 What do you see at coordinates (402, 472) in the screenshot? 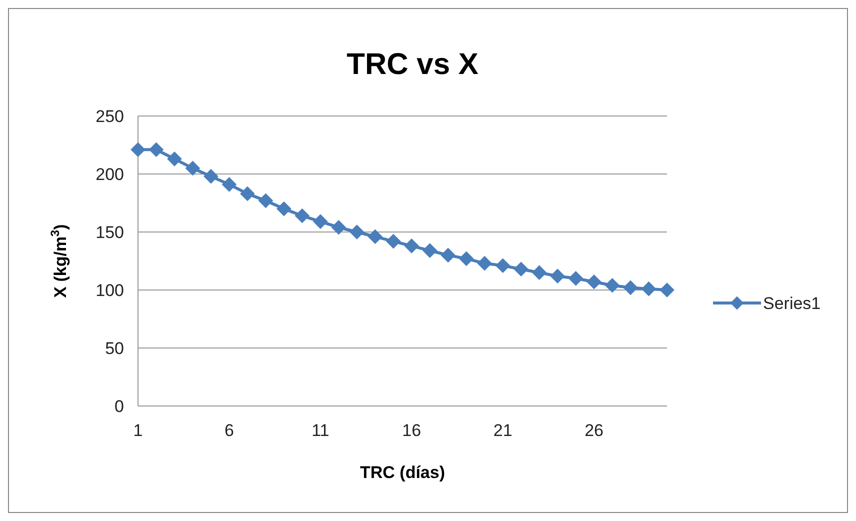
I see `x-axis-title: TRC (días)` at bounding box center [402, 472].